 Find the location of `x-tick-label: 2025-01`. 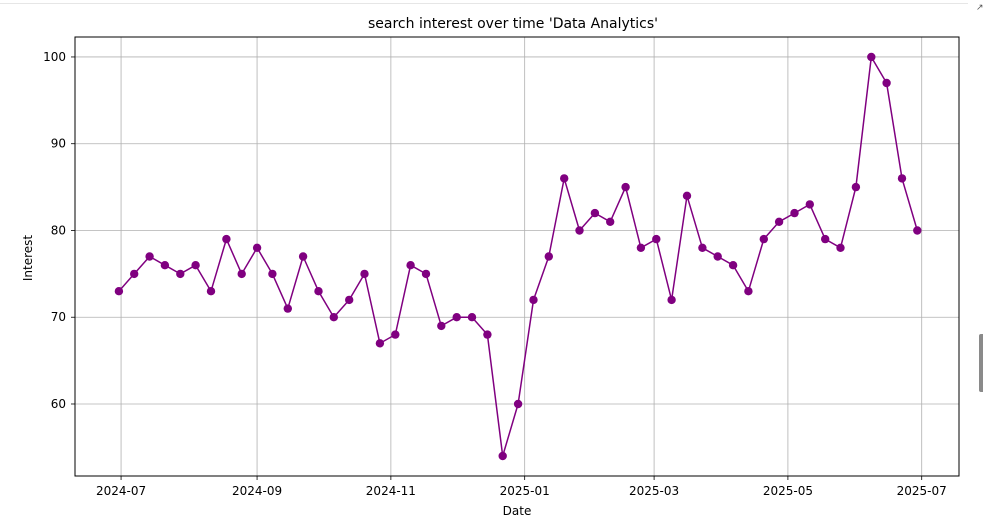

x-tick-label: 2025-01 is located at coordinates (525, 491).